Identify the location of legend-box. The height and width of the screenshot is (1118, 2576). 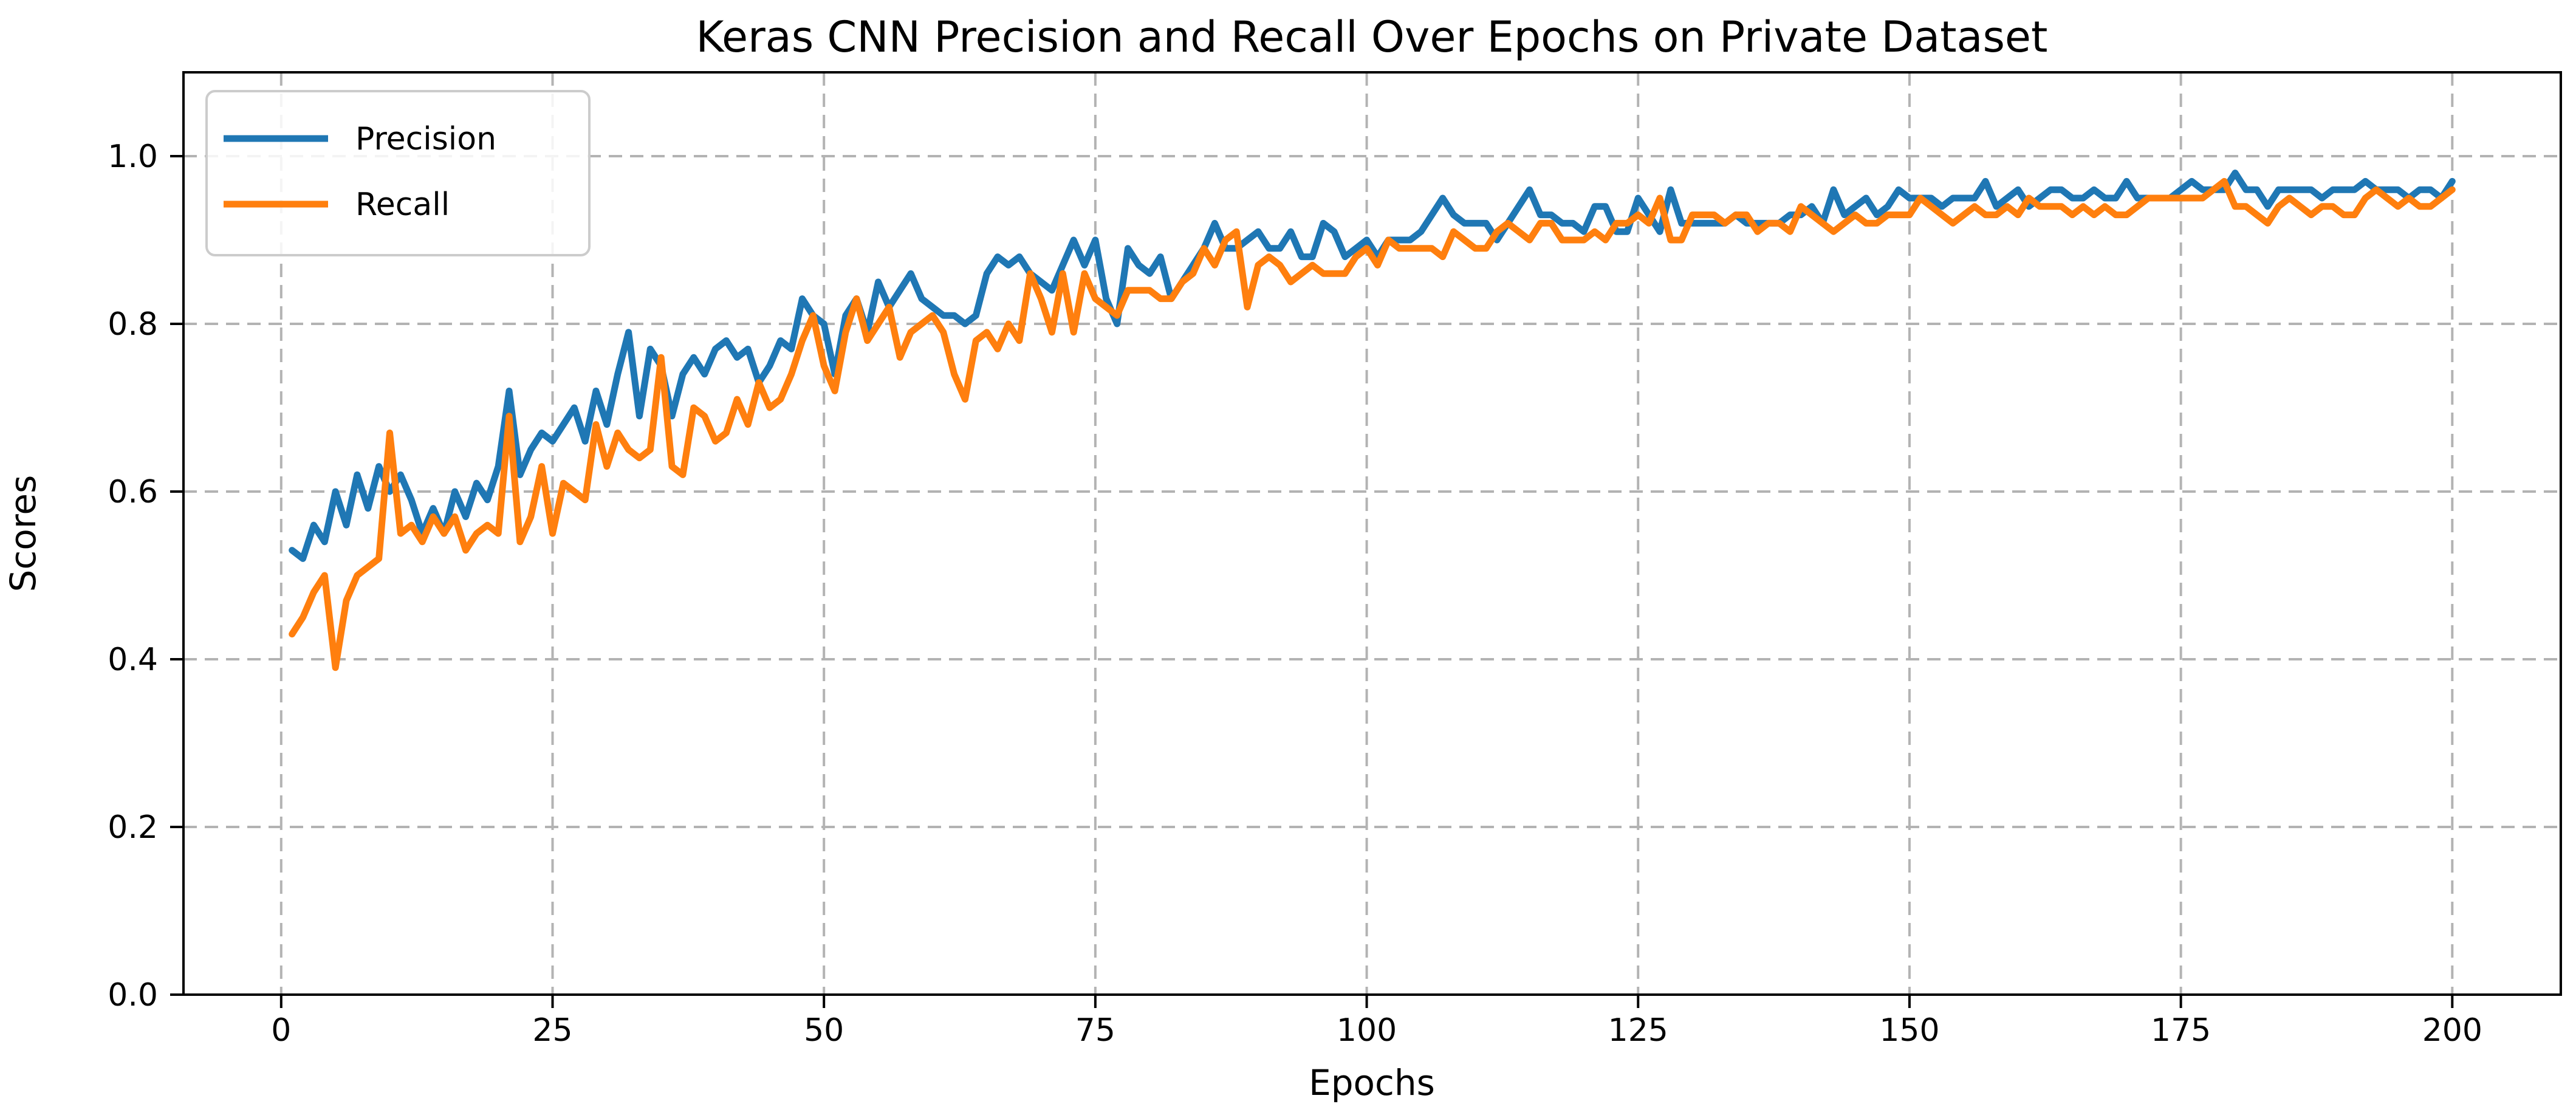
(398, 173).